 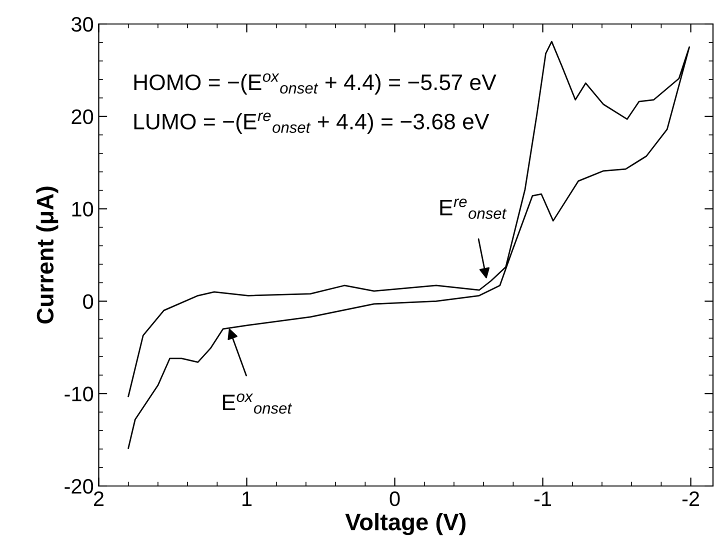 I want to click on x-axis-title: Voltage (V), so click(x=405, y=524).